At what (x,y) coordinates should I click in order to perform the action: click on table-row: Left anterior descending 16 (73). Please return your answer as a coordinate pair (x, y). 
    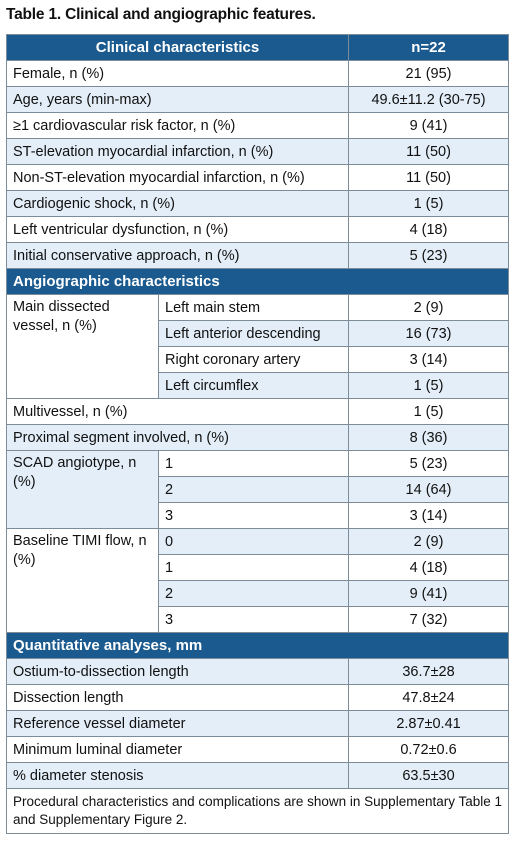
    Looking at the image, I should click on (258, 333).